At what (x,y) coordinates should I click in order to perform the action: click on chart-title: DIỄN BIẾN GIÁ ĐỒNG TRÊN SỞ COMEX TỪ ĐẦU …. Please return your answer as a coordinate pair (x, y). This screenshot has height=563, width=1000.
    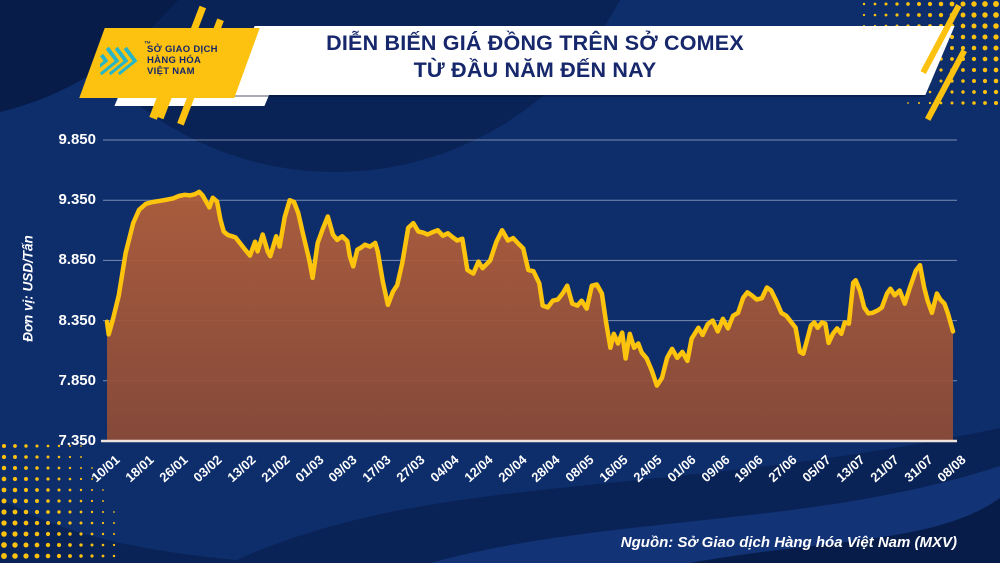
    Looking at the image, I should click on (535, 57).